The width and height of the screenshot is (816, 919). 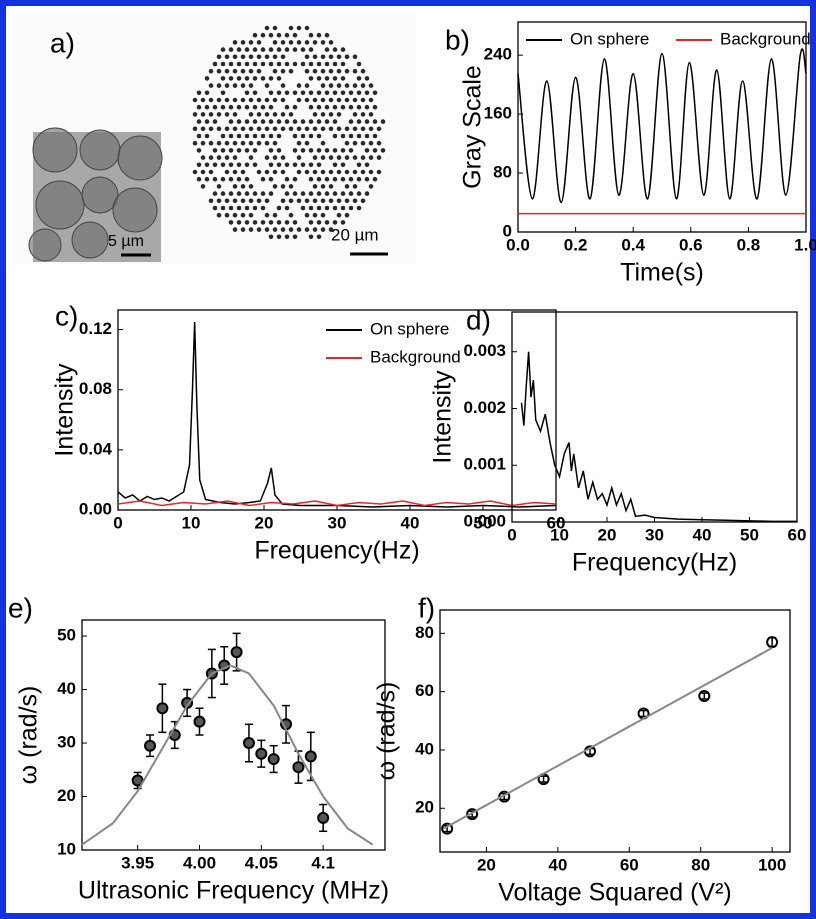 What do you see at coordinates (473, 127) in the screenshot?
I see `y-axis-title: Gray Scale` at bounding box center [473, 127].